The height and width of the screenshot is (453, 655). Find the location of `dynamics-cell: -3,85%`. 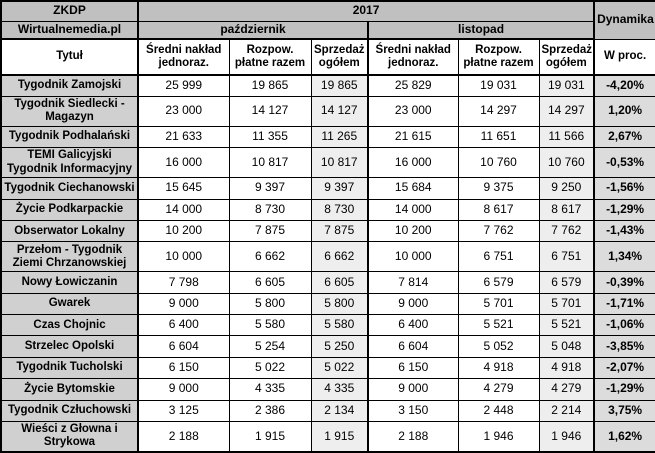

dynamics-cell: -3,85% is located at coordinates (624, 346).